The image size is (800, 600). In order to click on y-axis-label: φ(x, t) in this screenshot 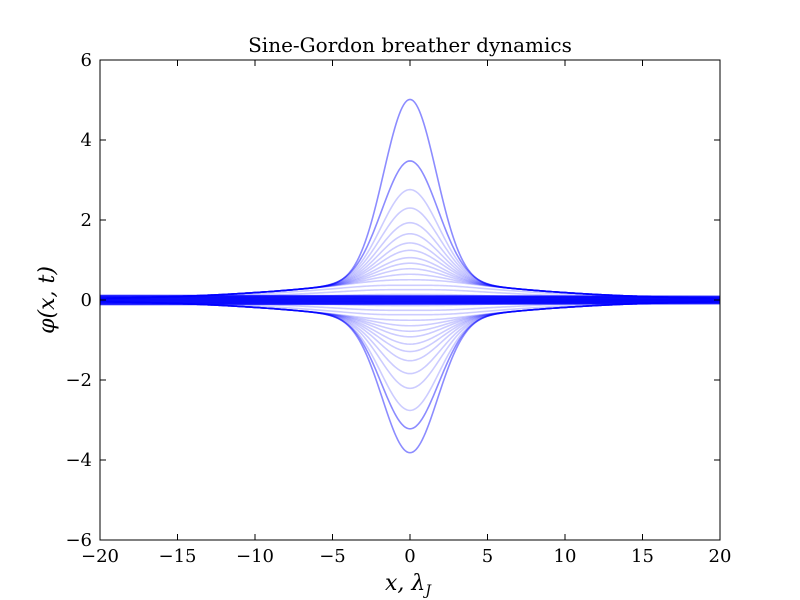, I will do `click(47, 300)`.